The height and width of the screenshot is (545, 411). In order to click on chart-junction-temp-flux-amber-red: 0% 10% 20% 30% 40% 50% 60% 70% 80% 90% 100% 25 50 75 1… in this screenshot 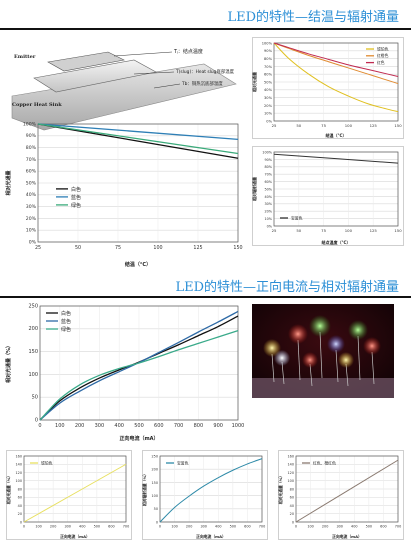, I will do `click(327, 88)`.